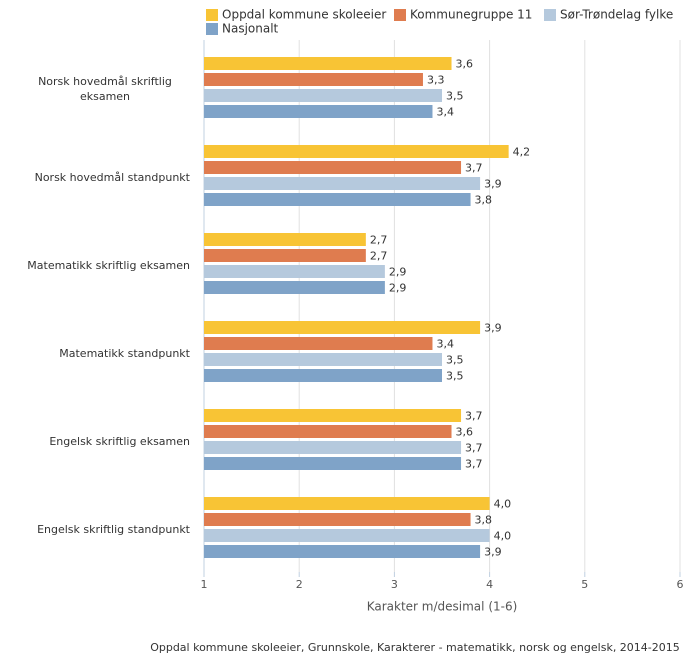 This screenshot has width=700, height=668. Describe the element at coordinates (680, 584) in the screenshot. I see `x-tick-label: 6` at that location.